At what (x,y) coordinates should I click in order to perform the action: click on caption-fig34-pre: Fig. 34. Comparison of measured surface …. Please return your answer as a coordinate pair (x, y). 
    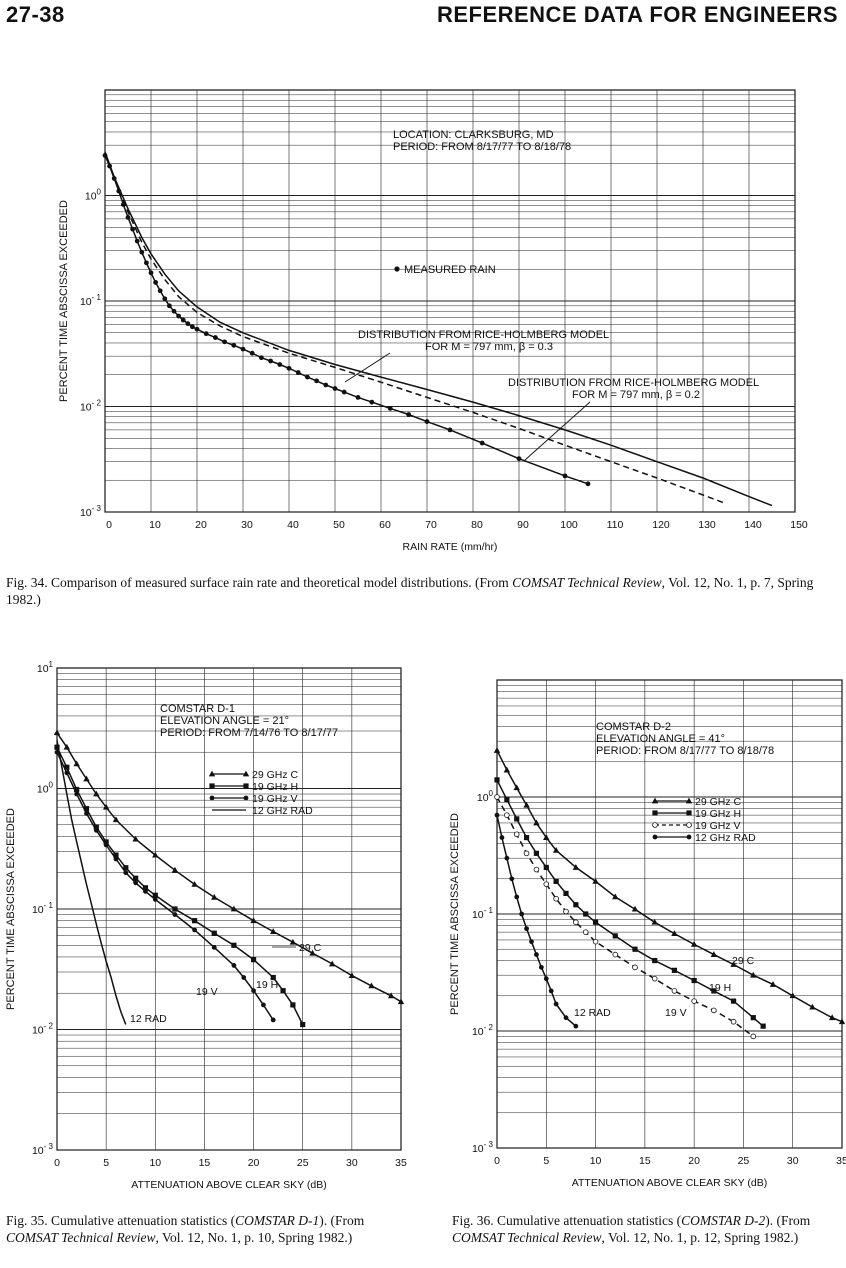
    Looking at the image, I should click on (259, 582).